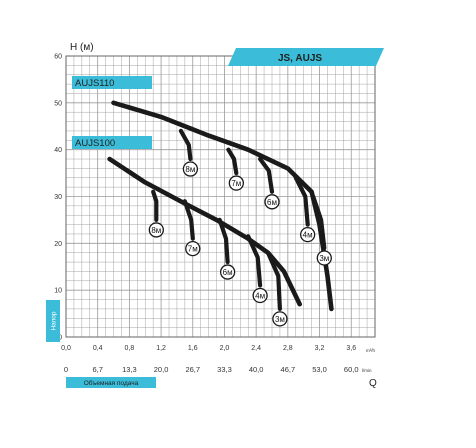 This screenshot has width=476, height=448. What do you see at coordinates (82, 47) in the screenshot?
I see `y-axis-title: H (м)` at bounding box center [82, 47].